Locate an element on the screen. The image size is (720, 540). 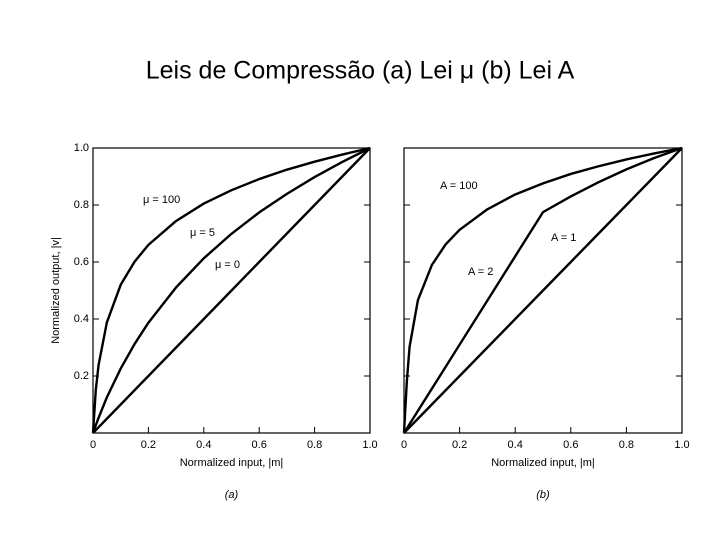
caption: (b) is located at coordinates (543, 495).